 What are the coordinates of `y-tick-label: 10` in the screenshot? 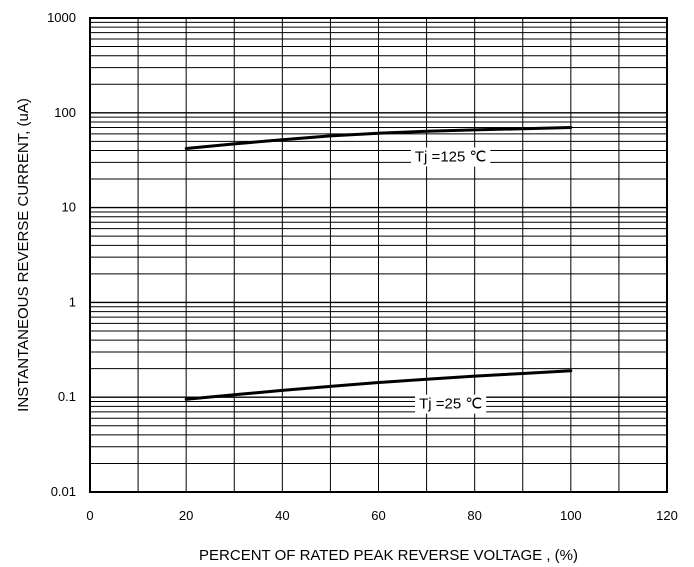 It's located at (69, 207).